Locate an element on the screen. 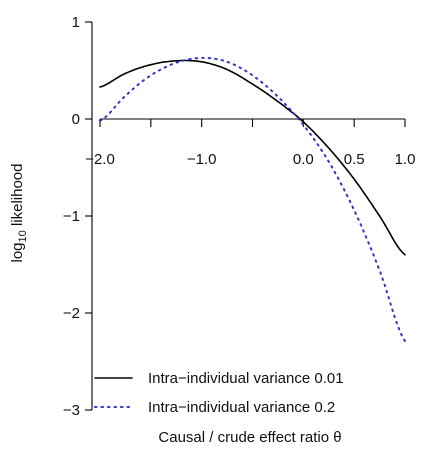 The height and width of the screenshot is (450, 422). x-tick-label: −1.0 is located at coordinates (202, 159).